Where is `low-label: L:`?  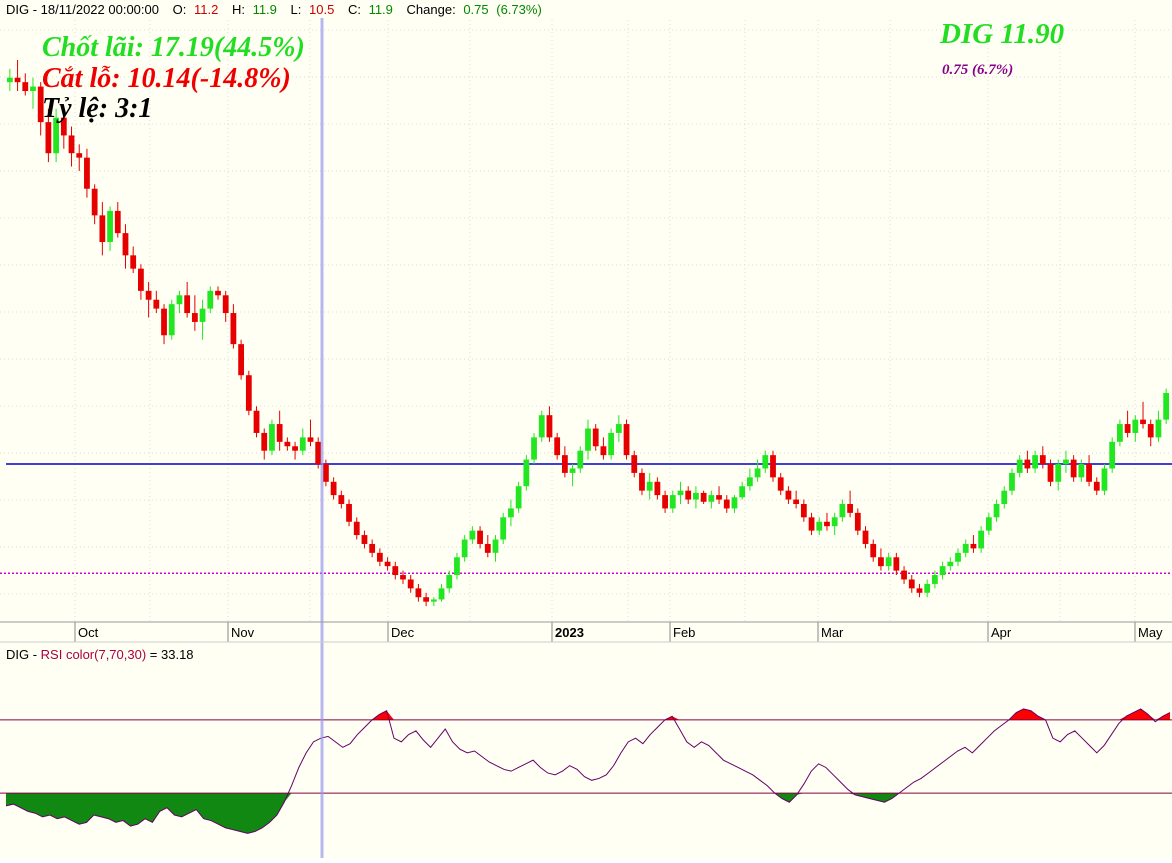
low-label: L: is located at coordinates (296, 9).